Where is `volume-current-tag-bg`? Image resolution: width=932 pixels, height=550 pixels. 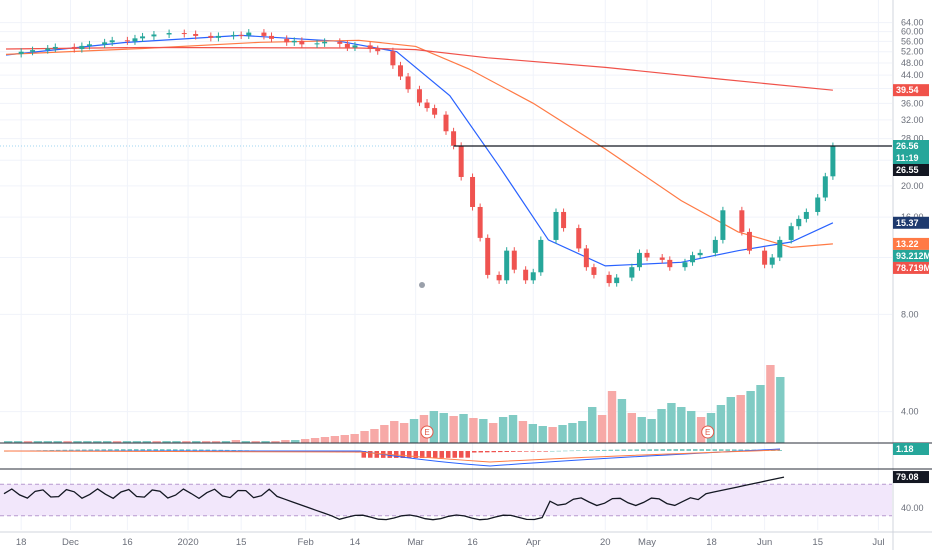 volume-current-tag-bg is located at coordinates (911, 255).